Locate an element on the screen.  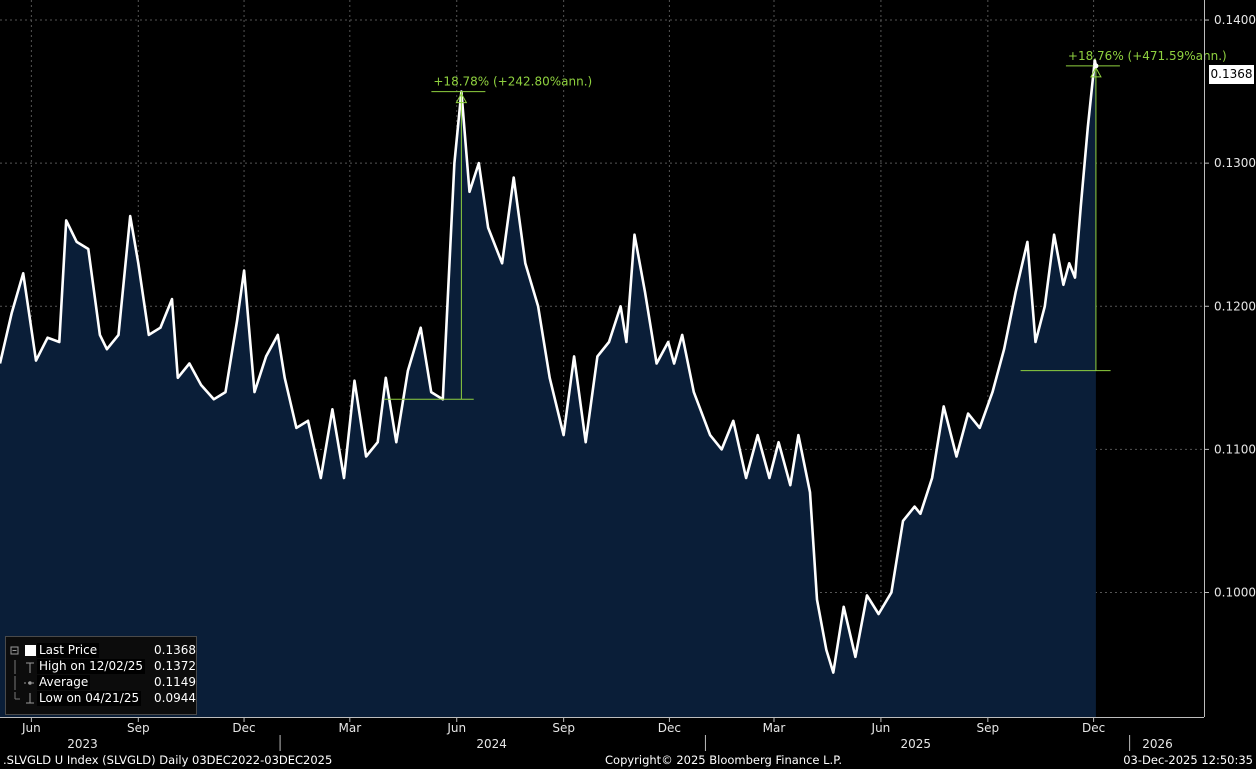
legend-row-high: High on 12/02/25 0.1372 is located at coordinates (101, 667).